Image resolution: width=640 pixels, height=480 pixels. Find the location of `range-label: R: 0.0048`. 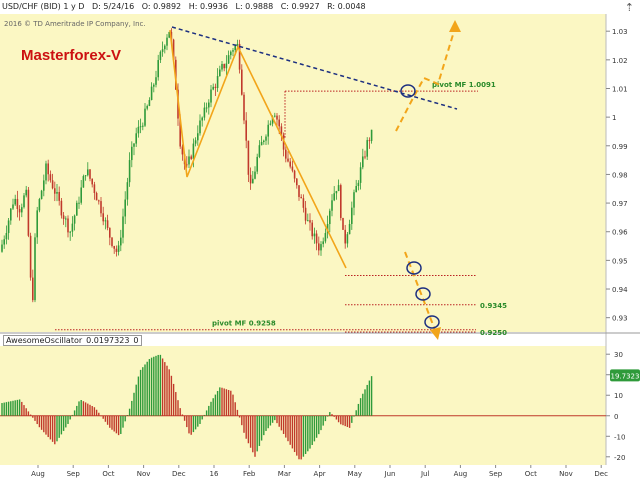

range-label: R: 0.0048 is located at coordinates (346, 6).